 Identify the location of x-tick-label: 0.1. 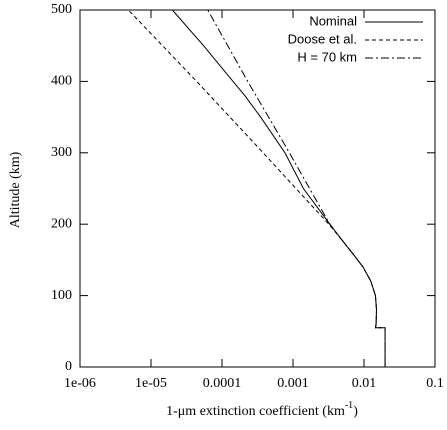
(435, 383).